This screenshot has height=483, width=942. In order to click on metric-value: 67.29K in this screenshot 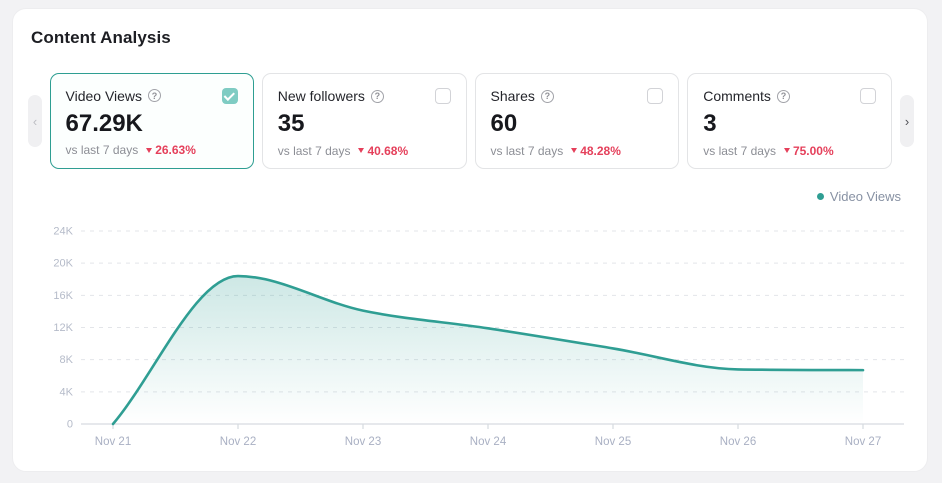, I will do `click(104, 123)`.